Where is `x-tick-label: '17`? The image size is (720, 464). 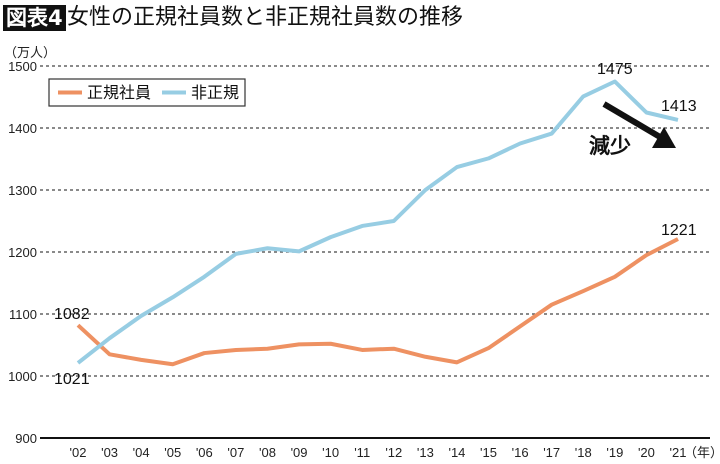 x-tick-label: '17 is located at coordinates (551, 452).